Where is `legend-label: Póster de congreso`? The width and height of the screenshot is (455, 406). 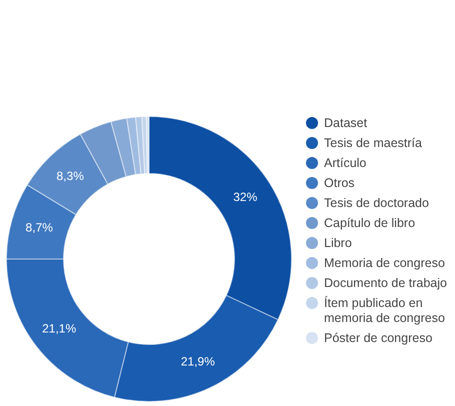
legend-label: Póster de congreso is located at coordinates (378, 338).